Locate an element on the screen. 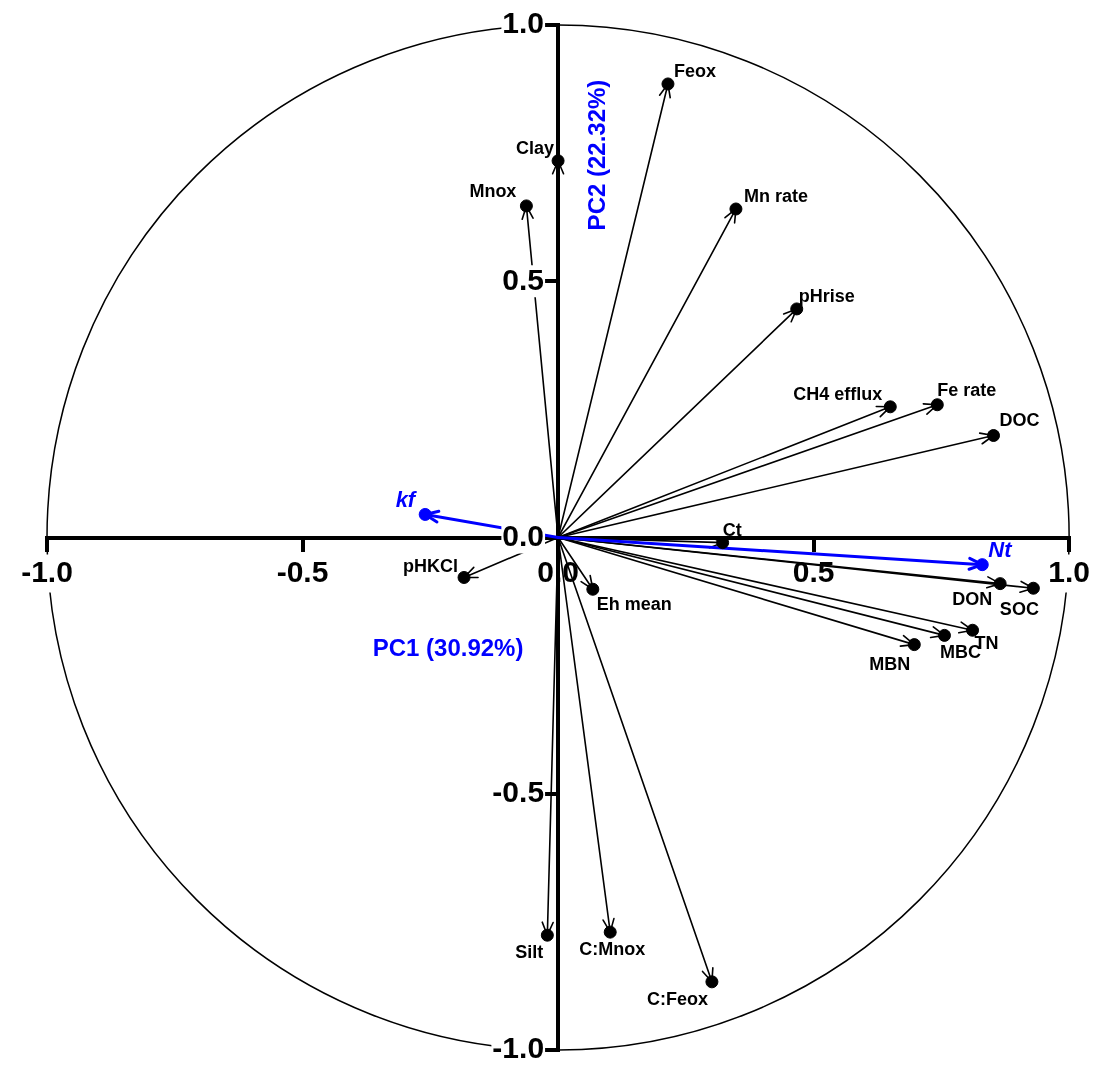 This screenshot has width=1096, height=1068. data-label: Clay is located at coordinates (535, 147).